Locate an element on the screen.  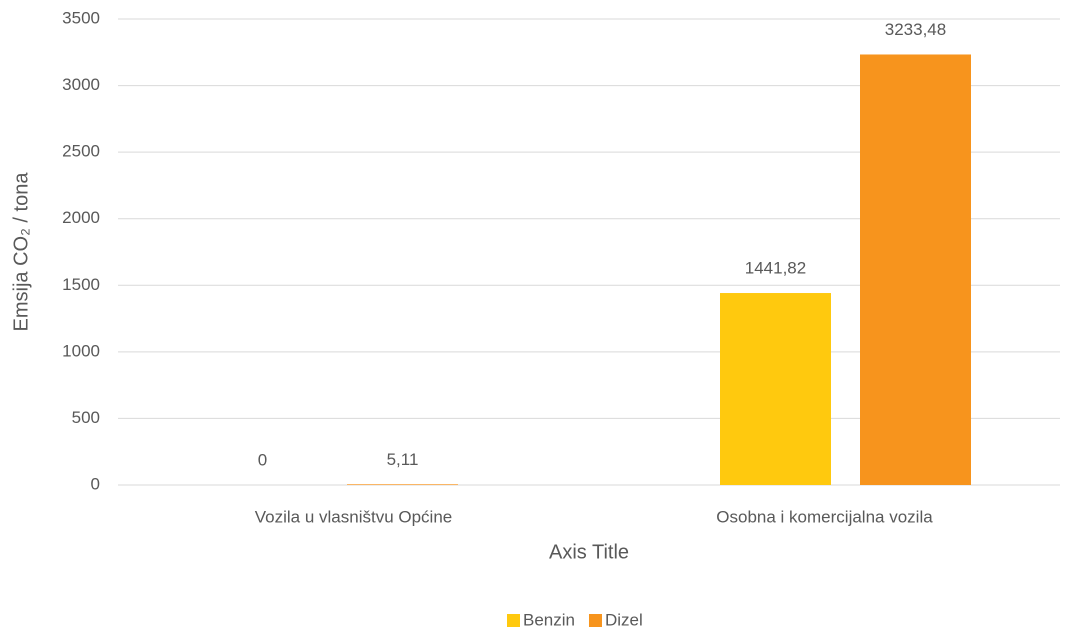
y-tick-label: 3000 is located at coordinates (81, 84).